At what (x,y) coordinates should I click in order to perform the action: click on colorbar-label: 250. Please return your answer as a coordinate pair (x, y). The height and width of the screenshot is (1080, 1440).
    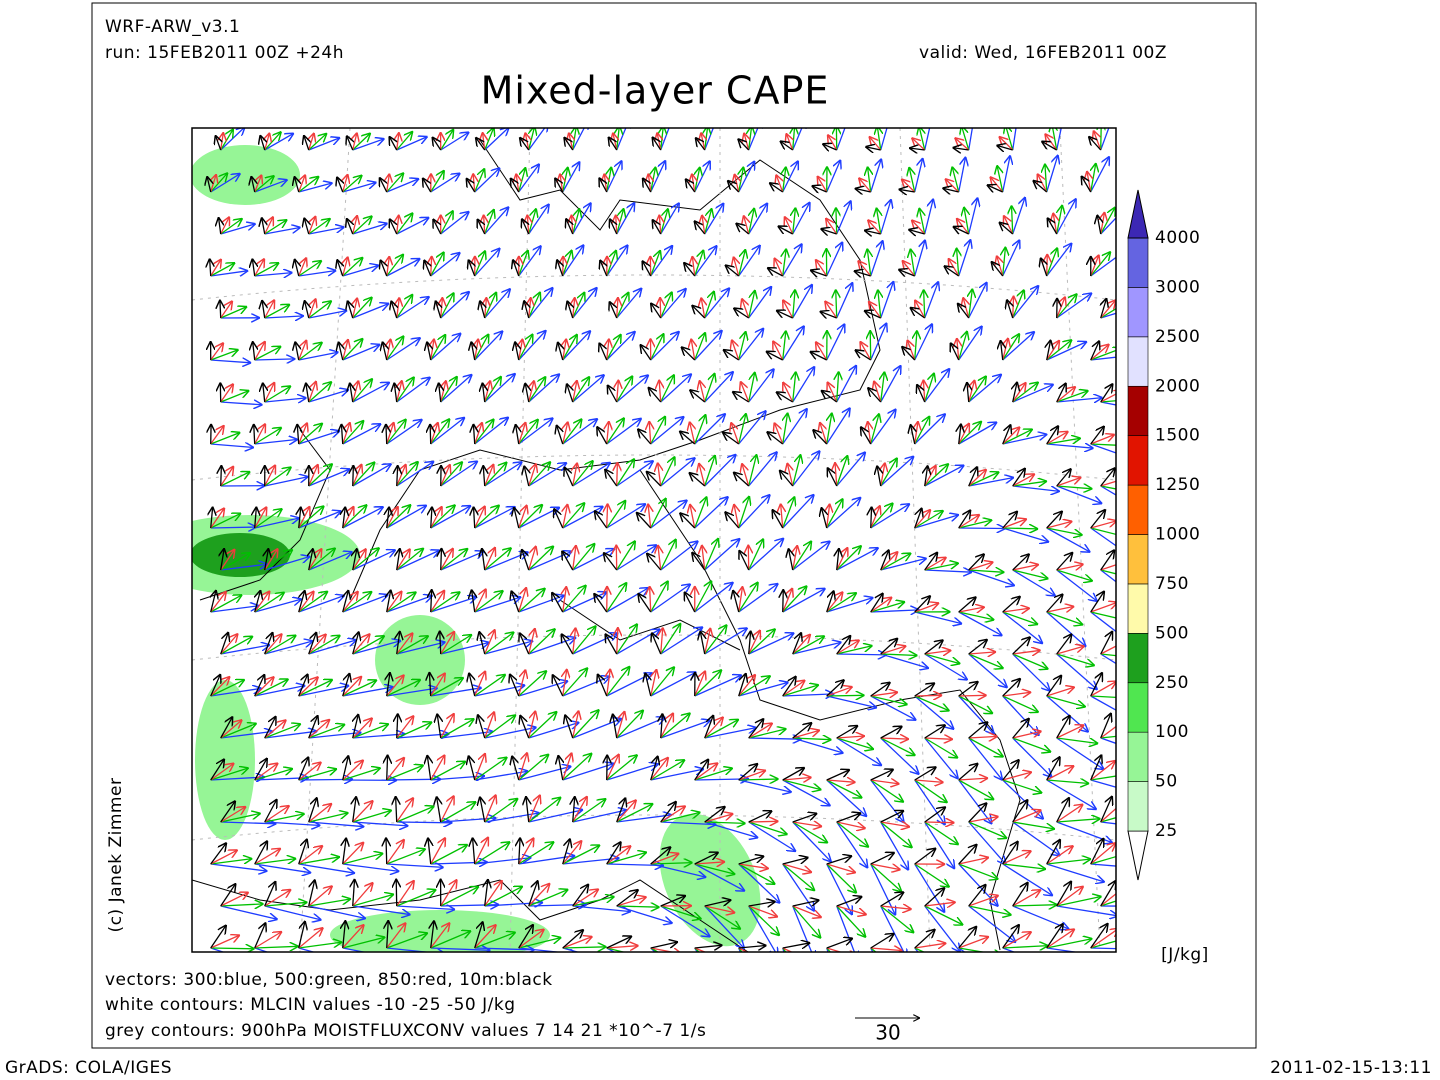
    Looking at the image, I should click on (1172, 683).